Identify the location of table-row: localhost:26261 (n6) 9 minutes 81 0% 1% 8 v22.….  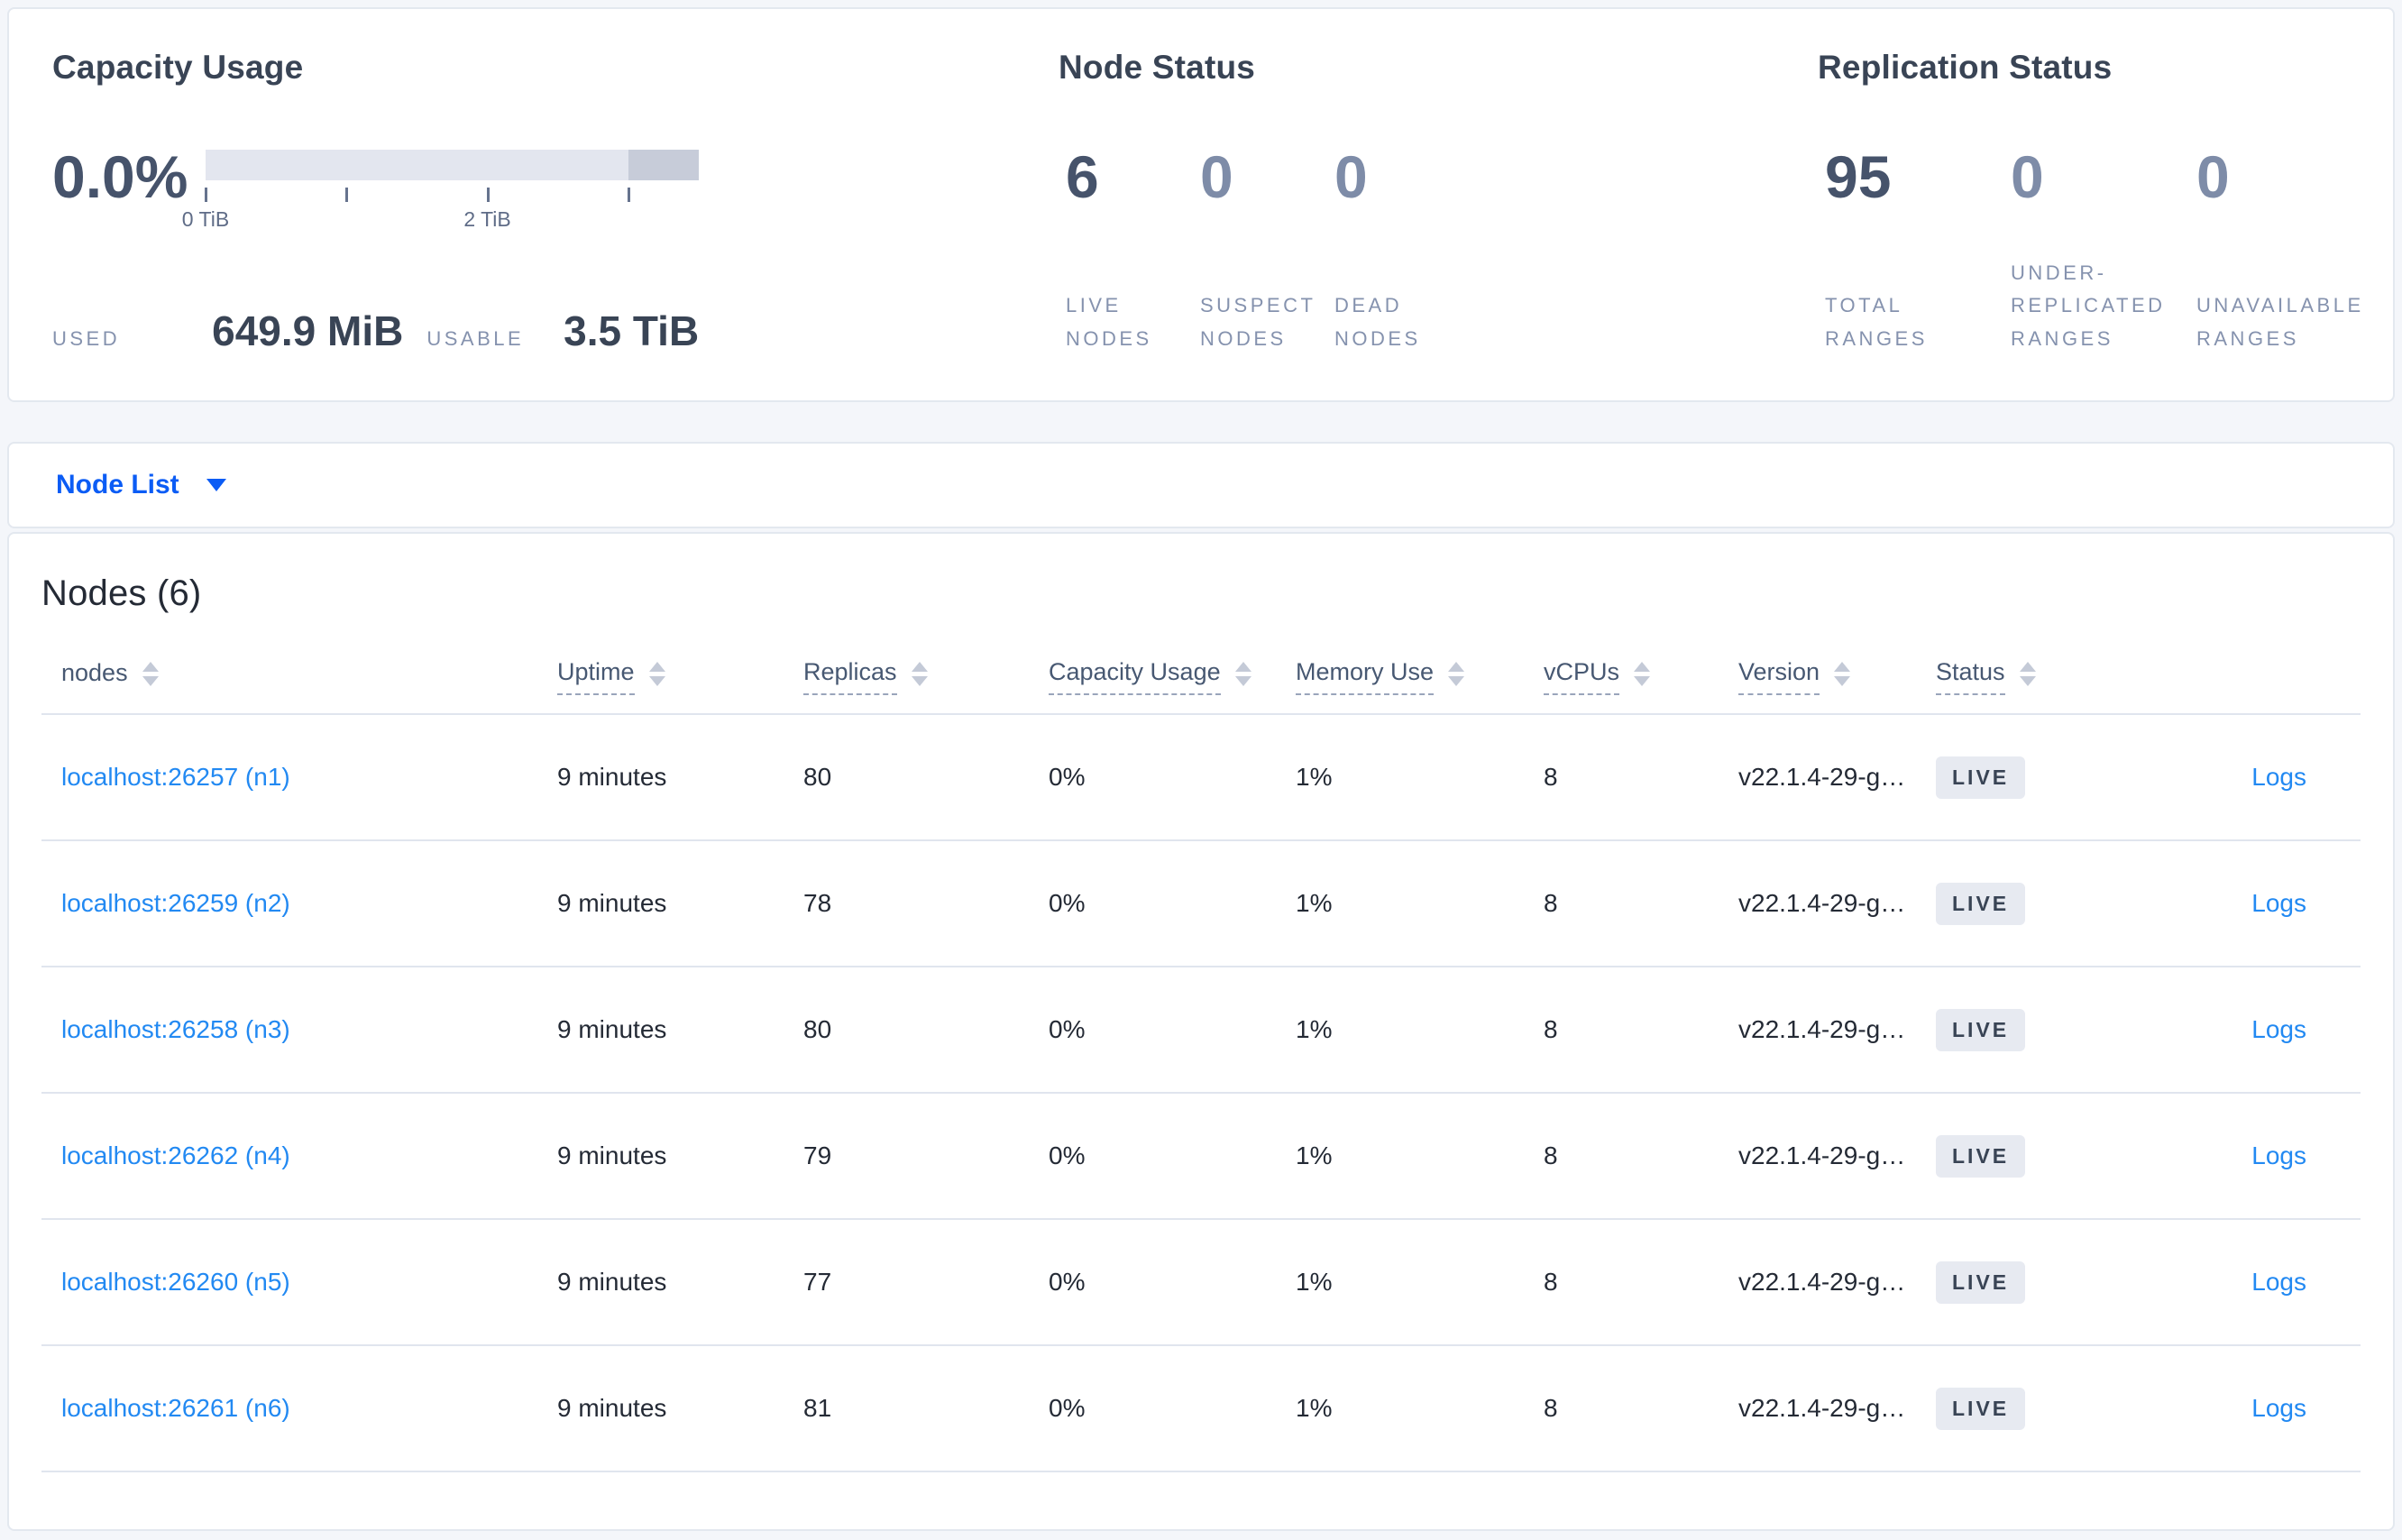
(1201, 1409).